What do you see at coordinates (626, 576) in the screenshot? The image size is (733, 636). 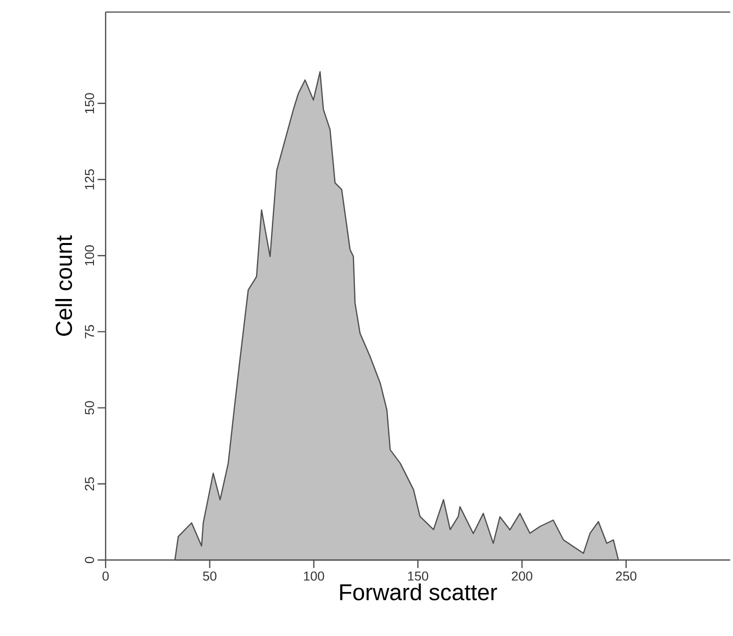 I see `x-tick-label: 250` at bounding box center [626, 576].